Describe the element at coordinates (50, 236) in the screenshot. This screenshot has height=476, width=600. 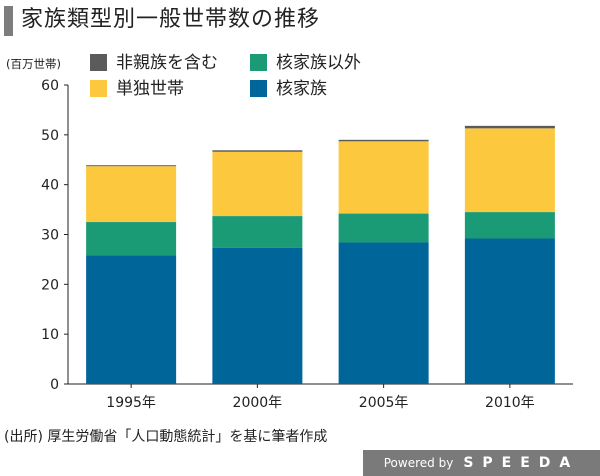
I see `y-tick-label: 30` at that location.